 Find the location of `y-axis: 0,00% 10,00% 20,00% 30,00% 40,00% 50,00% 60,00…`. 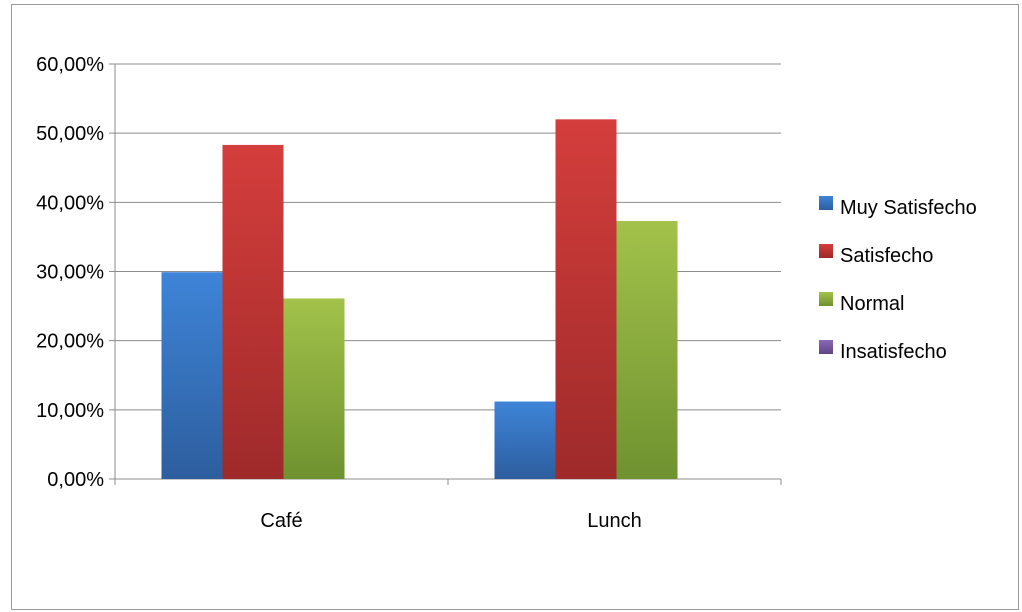

y-axis: 0,00% 10,00% 20,00% 30,00% 40,00% 50,00% 60,00… is located at coordinates (76, 272).